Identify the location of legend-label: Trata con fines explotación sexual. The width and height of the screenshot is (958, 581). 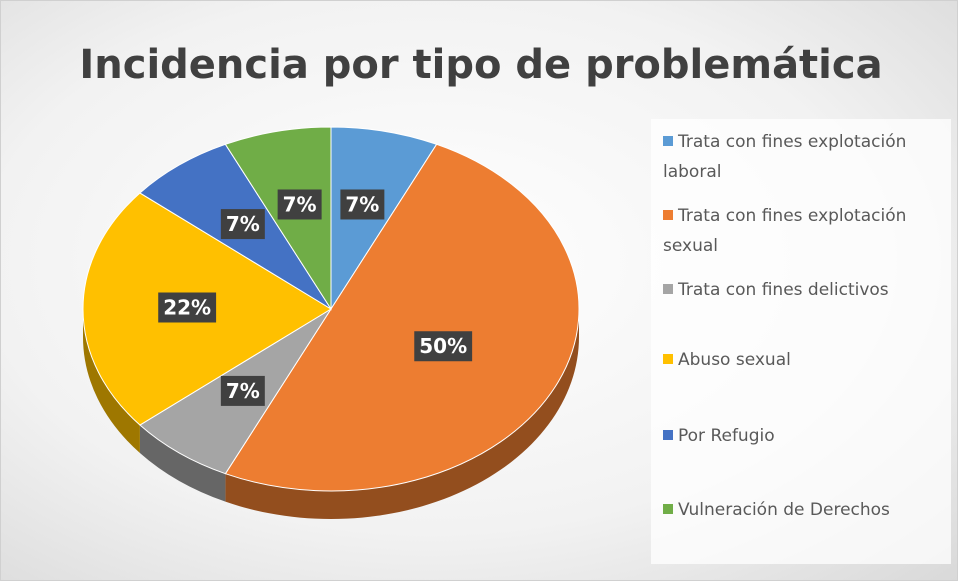
(785, 231).